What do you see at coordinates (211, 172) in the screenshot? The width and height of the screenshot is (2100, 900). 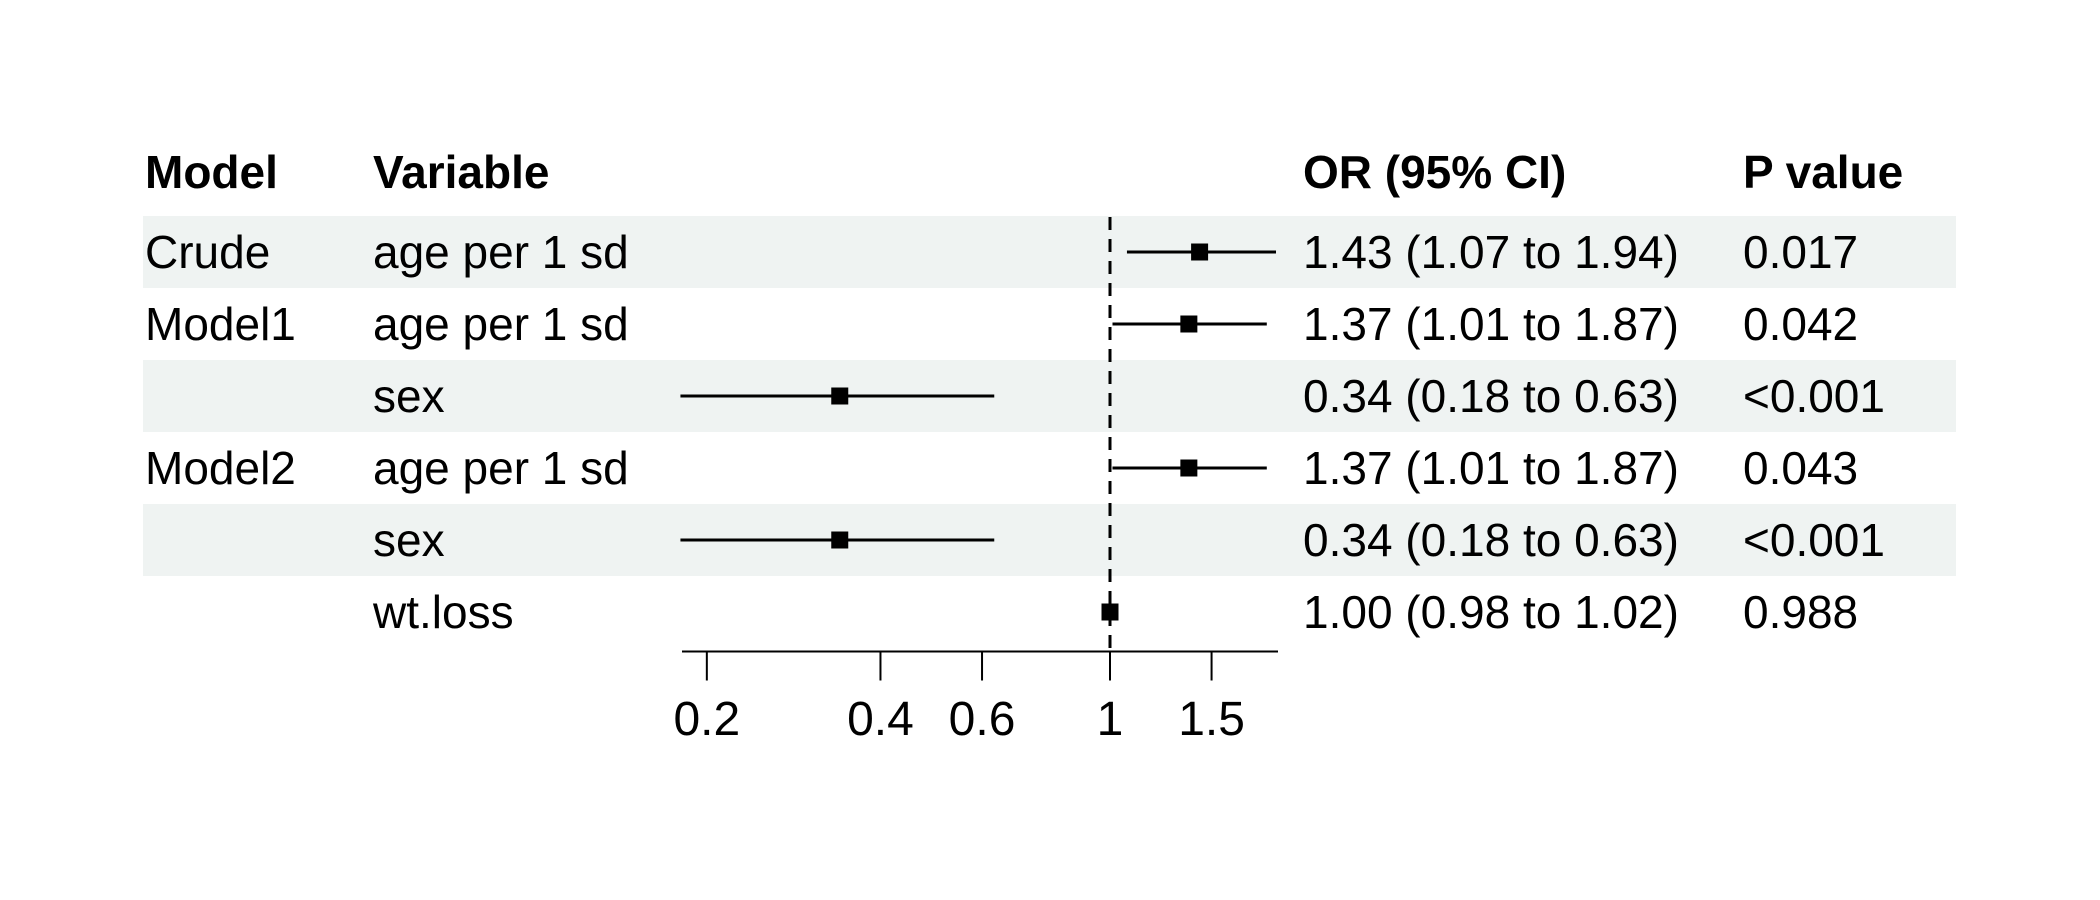 I see `column-header-model: Model` at bounding box center [211, 172].